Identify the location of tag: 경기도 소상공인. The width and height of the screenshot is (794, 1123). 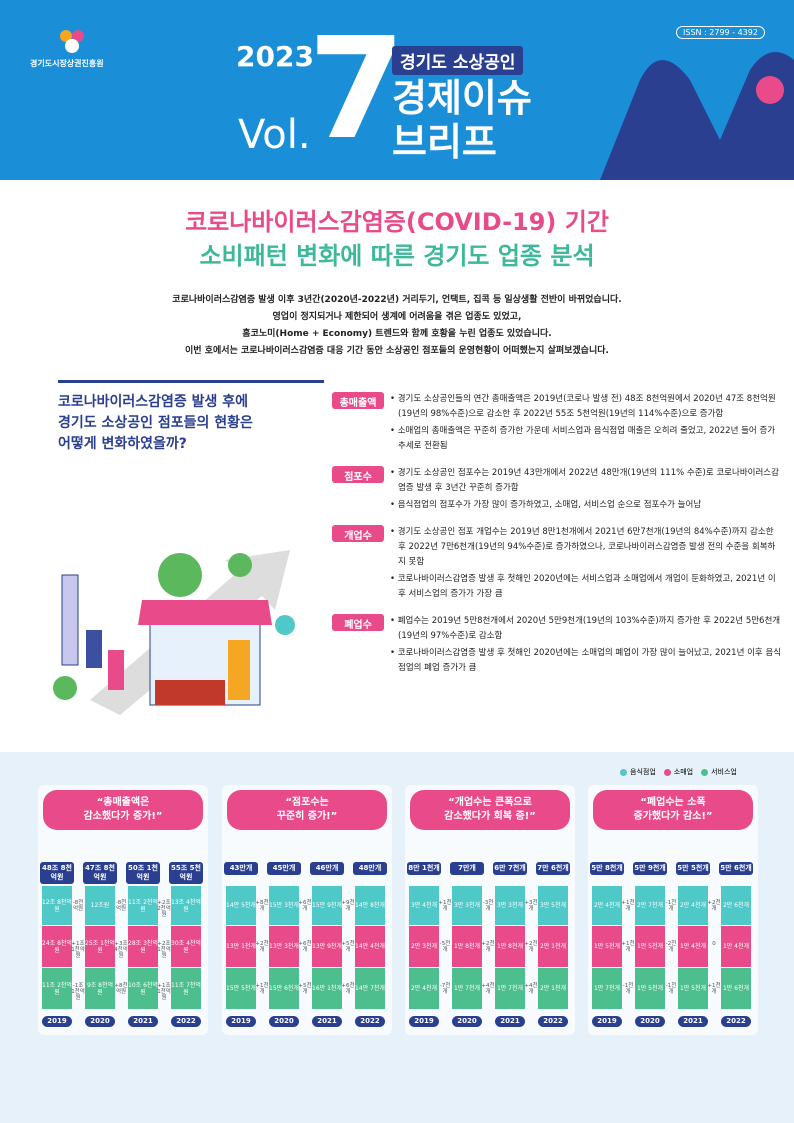
(458, 60).